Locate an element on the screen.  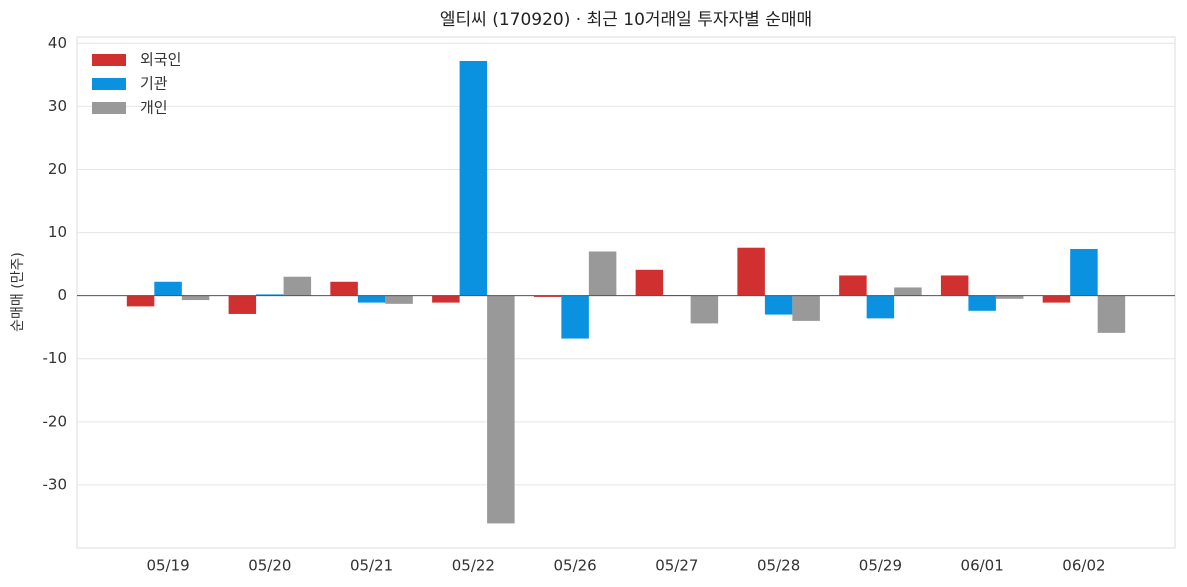
y-tick-label: 40 is located at coordinates (57, 43).